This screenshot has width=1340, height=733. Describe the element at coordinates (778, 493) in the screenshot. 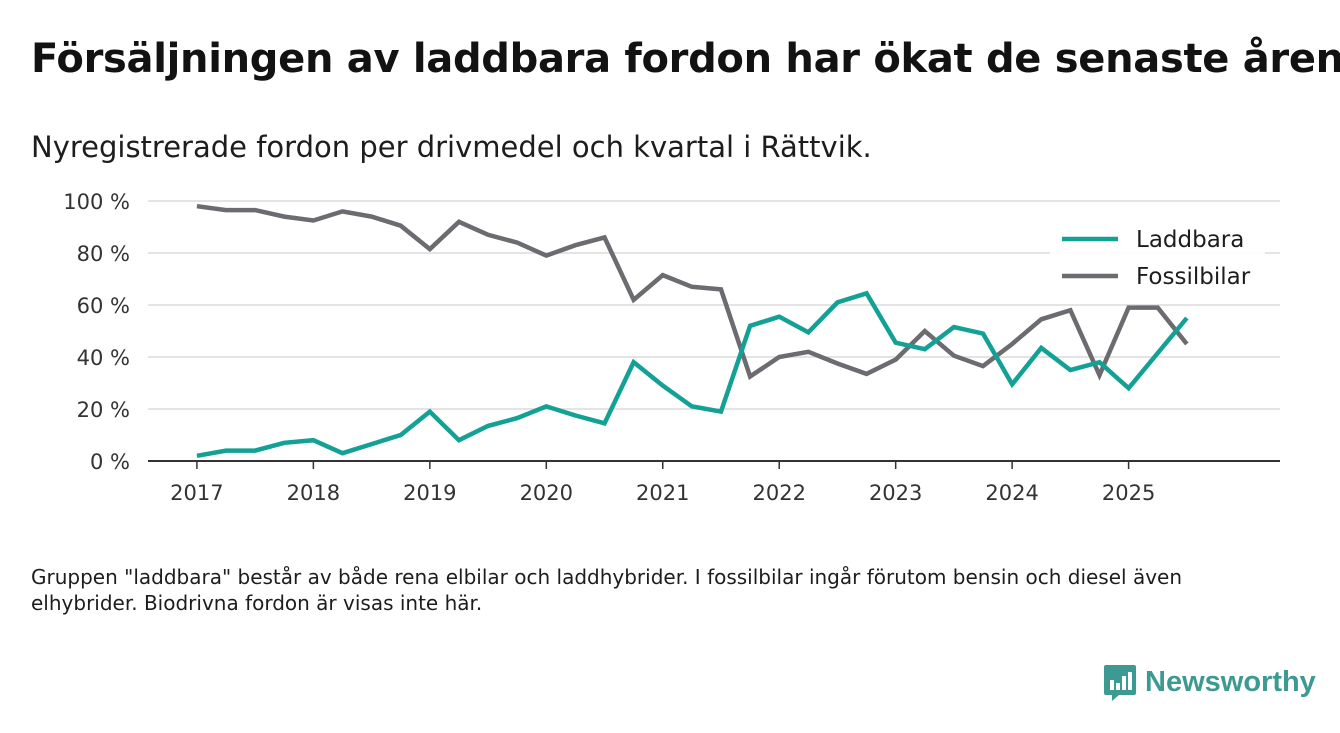

I see `x-tick-label: 2022` at that location.